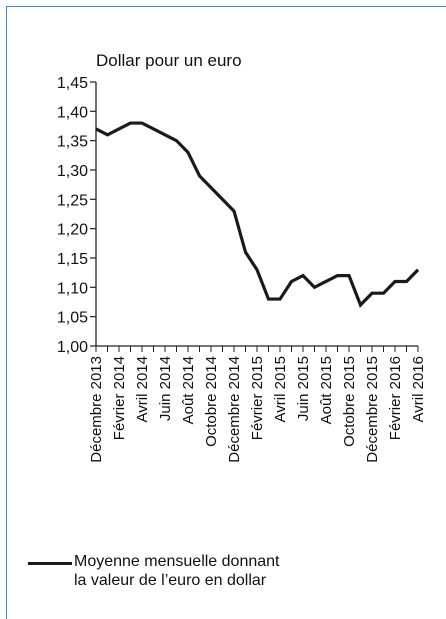  What do you see at coordinates (165, 388) in the screenshot?
I see `x-tick-label: Juin 2014` at bounding box center [165, 388].